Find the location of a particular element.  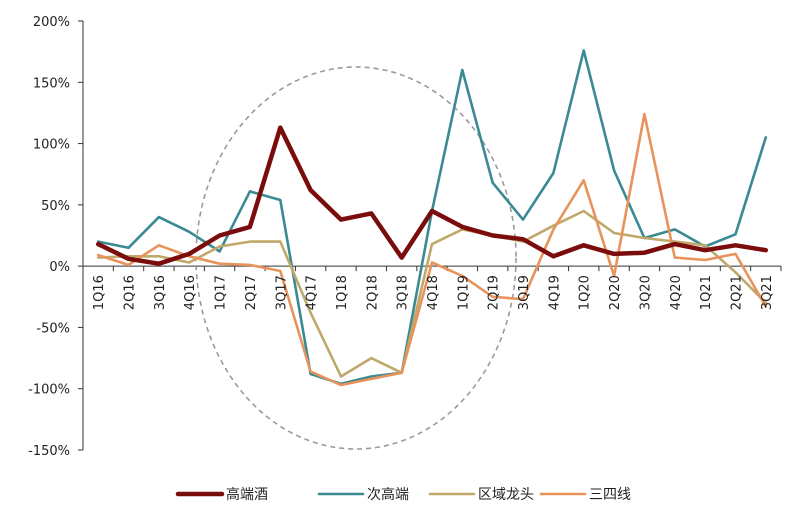

x-tick-label: 2Q19 is located at coordinates (494, 292).